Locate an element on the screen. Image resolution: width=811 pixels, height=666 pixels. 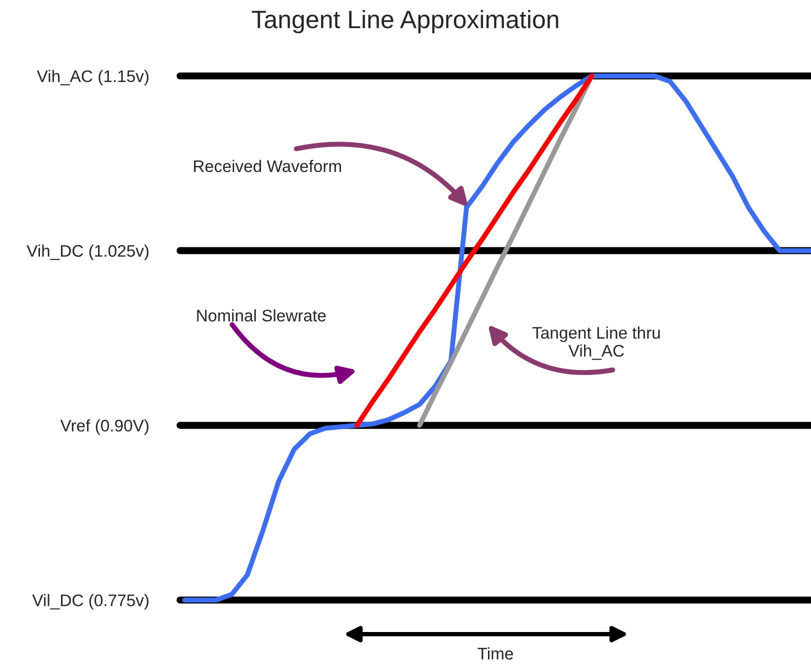
chart-title: Tangent Line Approximation is located at coordinates (405, 22).